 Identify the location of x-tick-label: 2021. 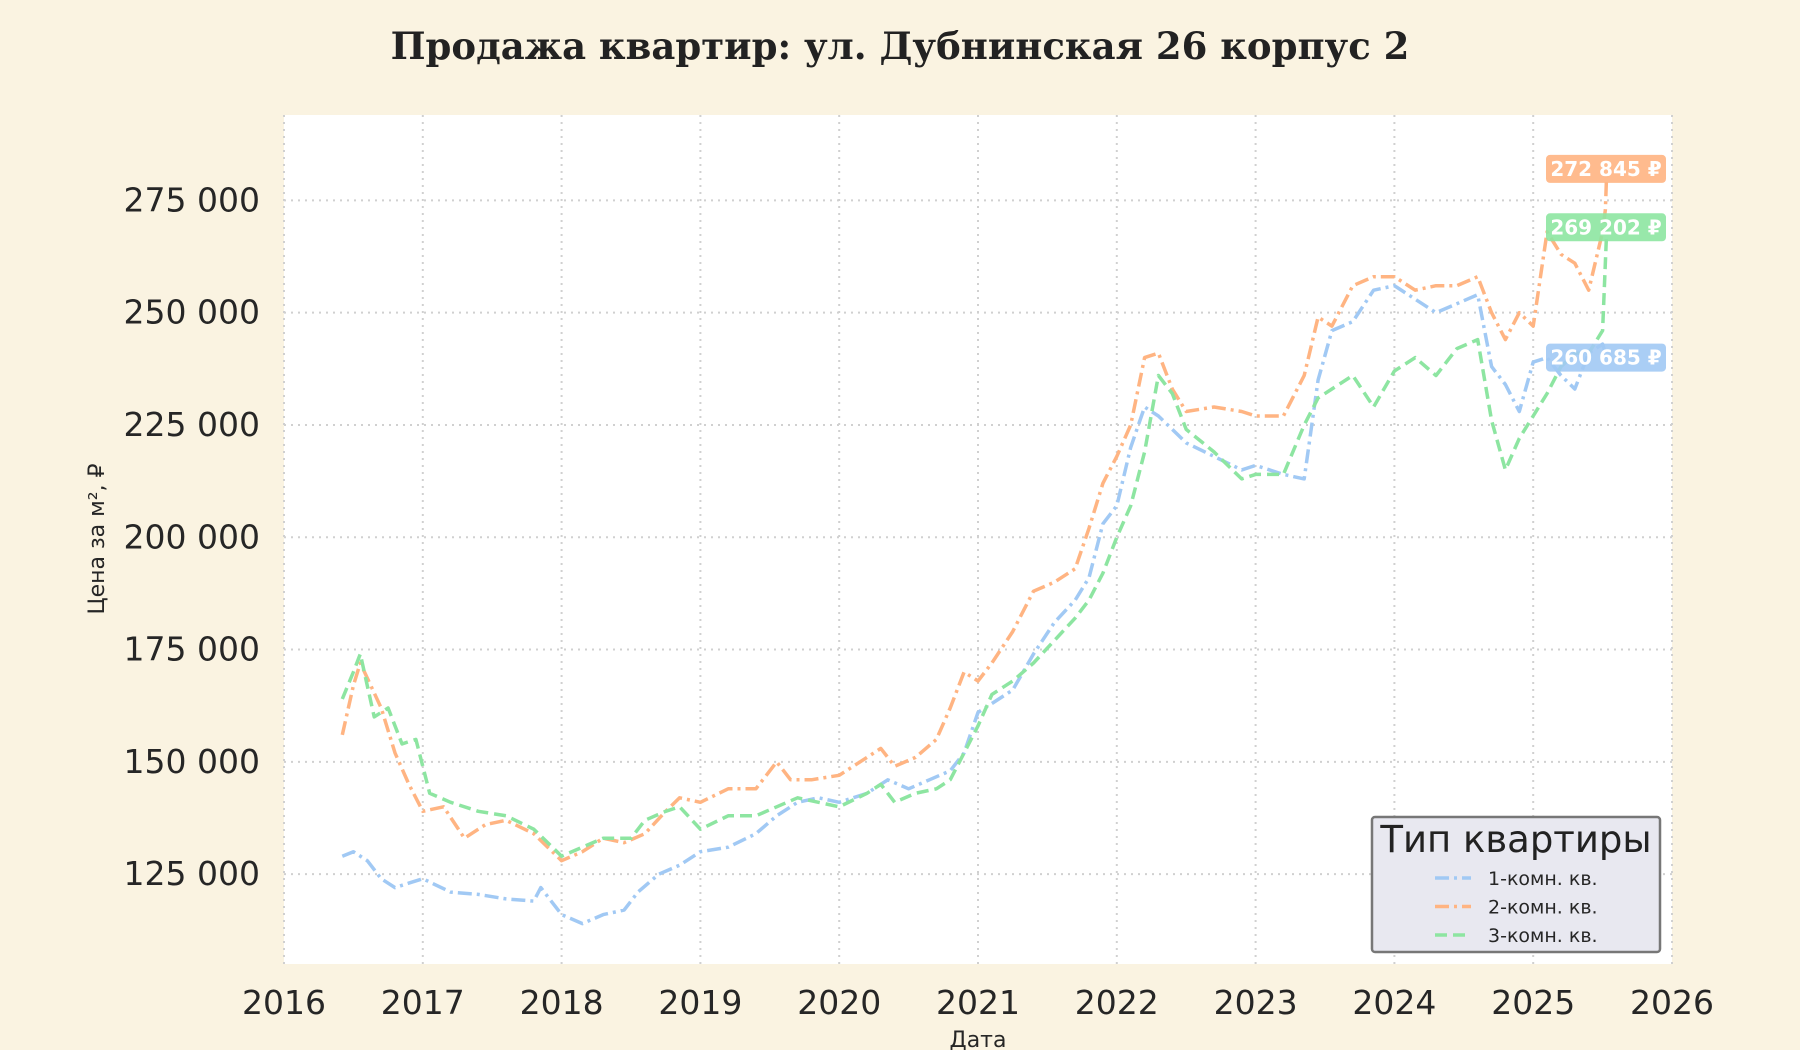
(978, 1002).